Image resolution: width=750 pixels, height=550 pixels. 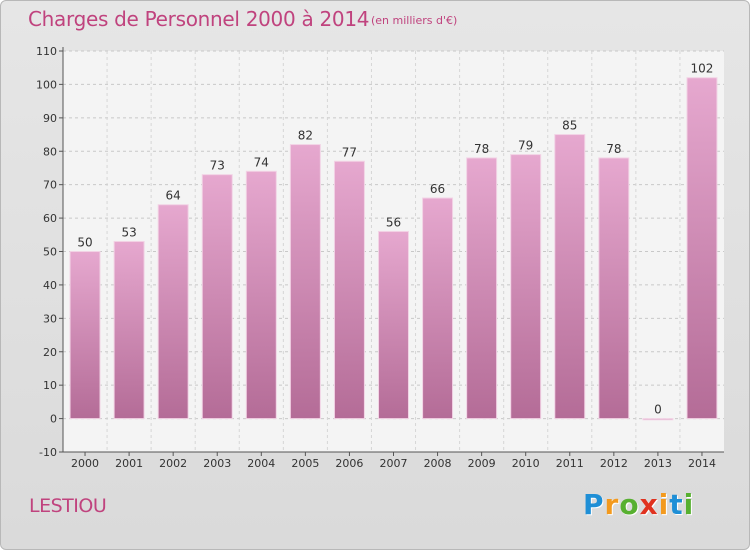 I want to click on y-tick-label: 60, so click(x=50, y=218).